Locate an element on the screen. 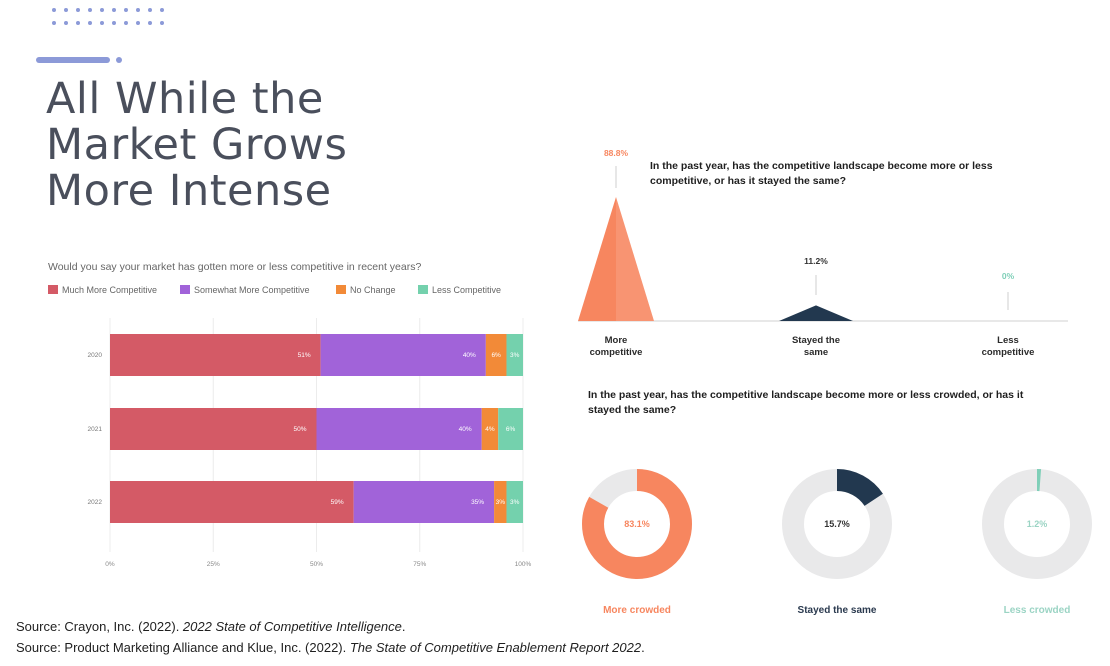 This screenshot has width=1110, height=666. accent-pill is located at coordinates (73, 60).